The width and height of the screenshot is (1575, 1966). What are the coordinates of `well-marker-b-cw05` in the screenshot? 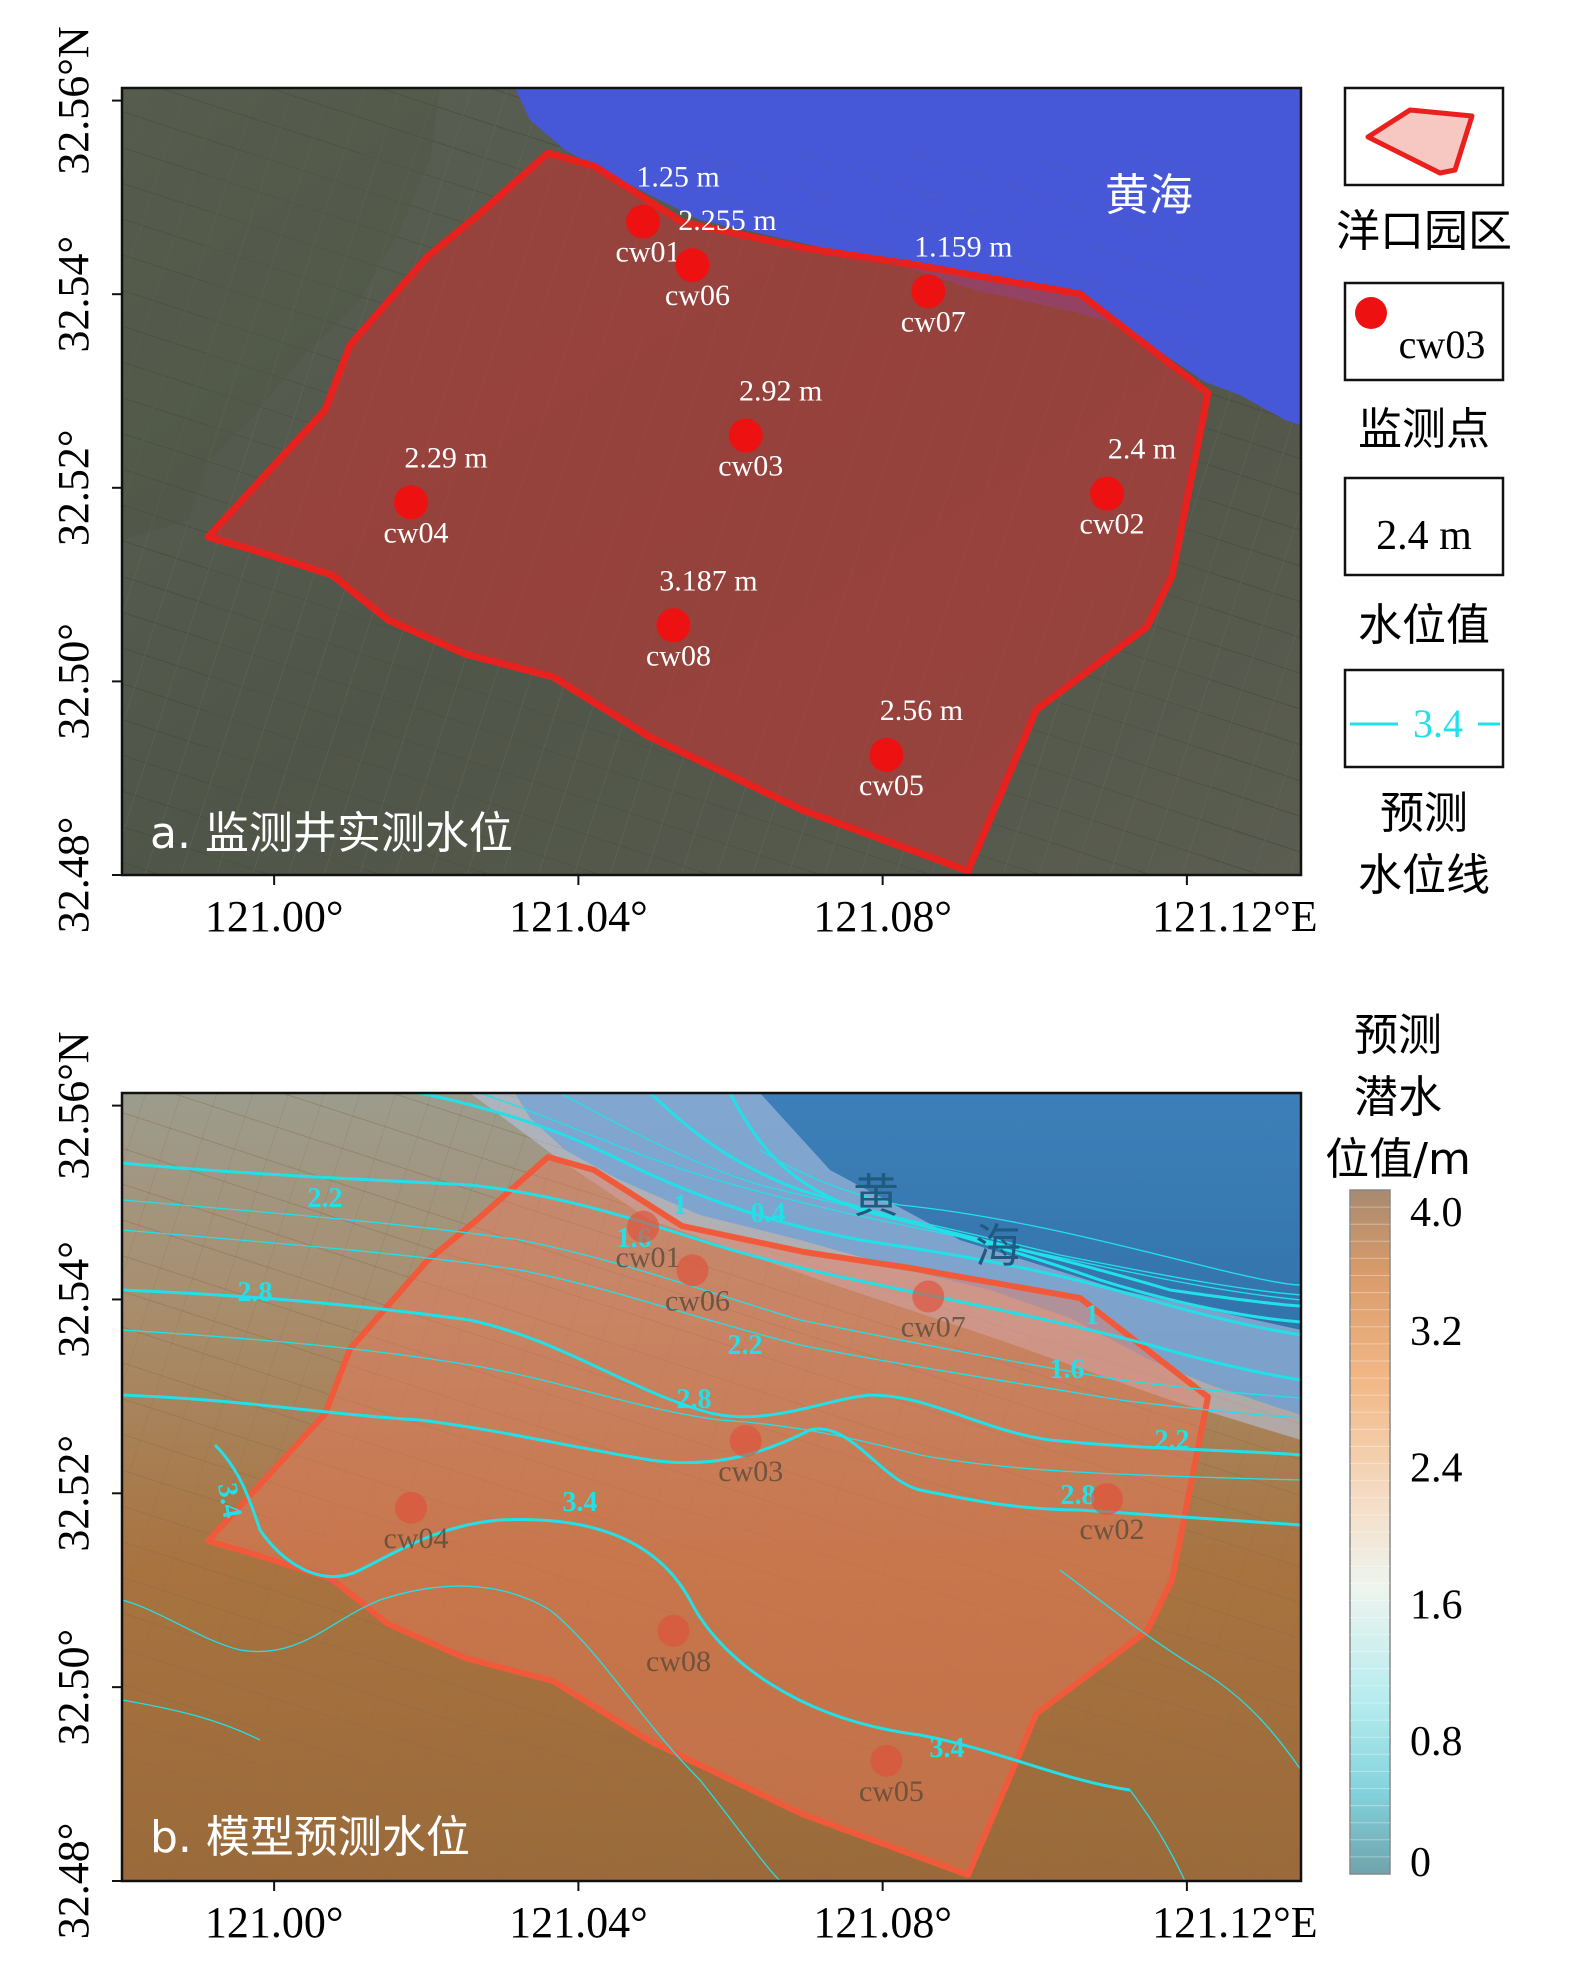 It's located at (886, 1760).